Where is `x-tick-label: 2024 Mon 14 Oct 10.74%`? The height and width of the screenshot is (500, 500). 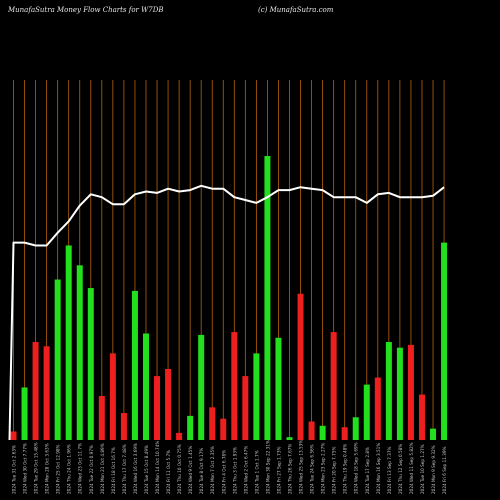 x-tick-label: 2024 Mon 14 Oct 10.74% is located at coordinates (157, 467).